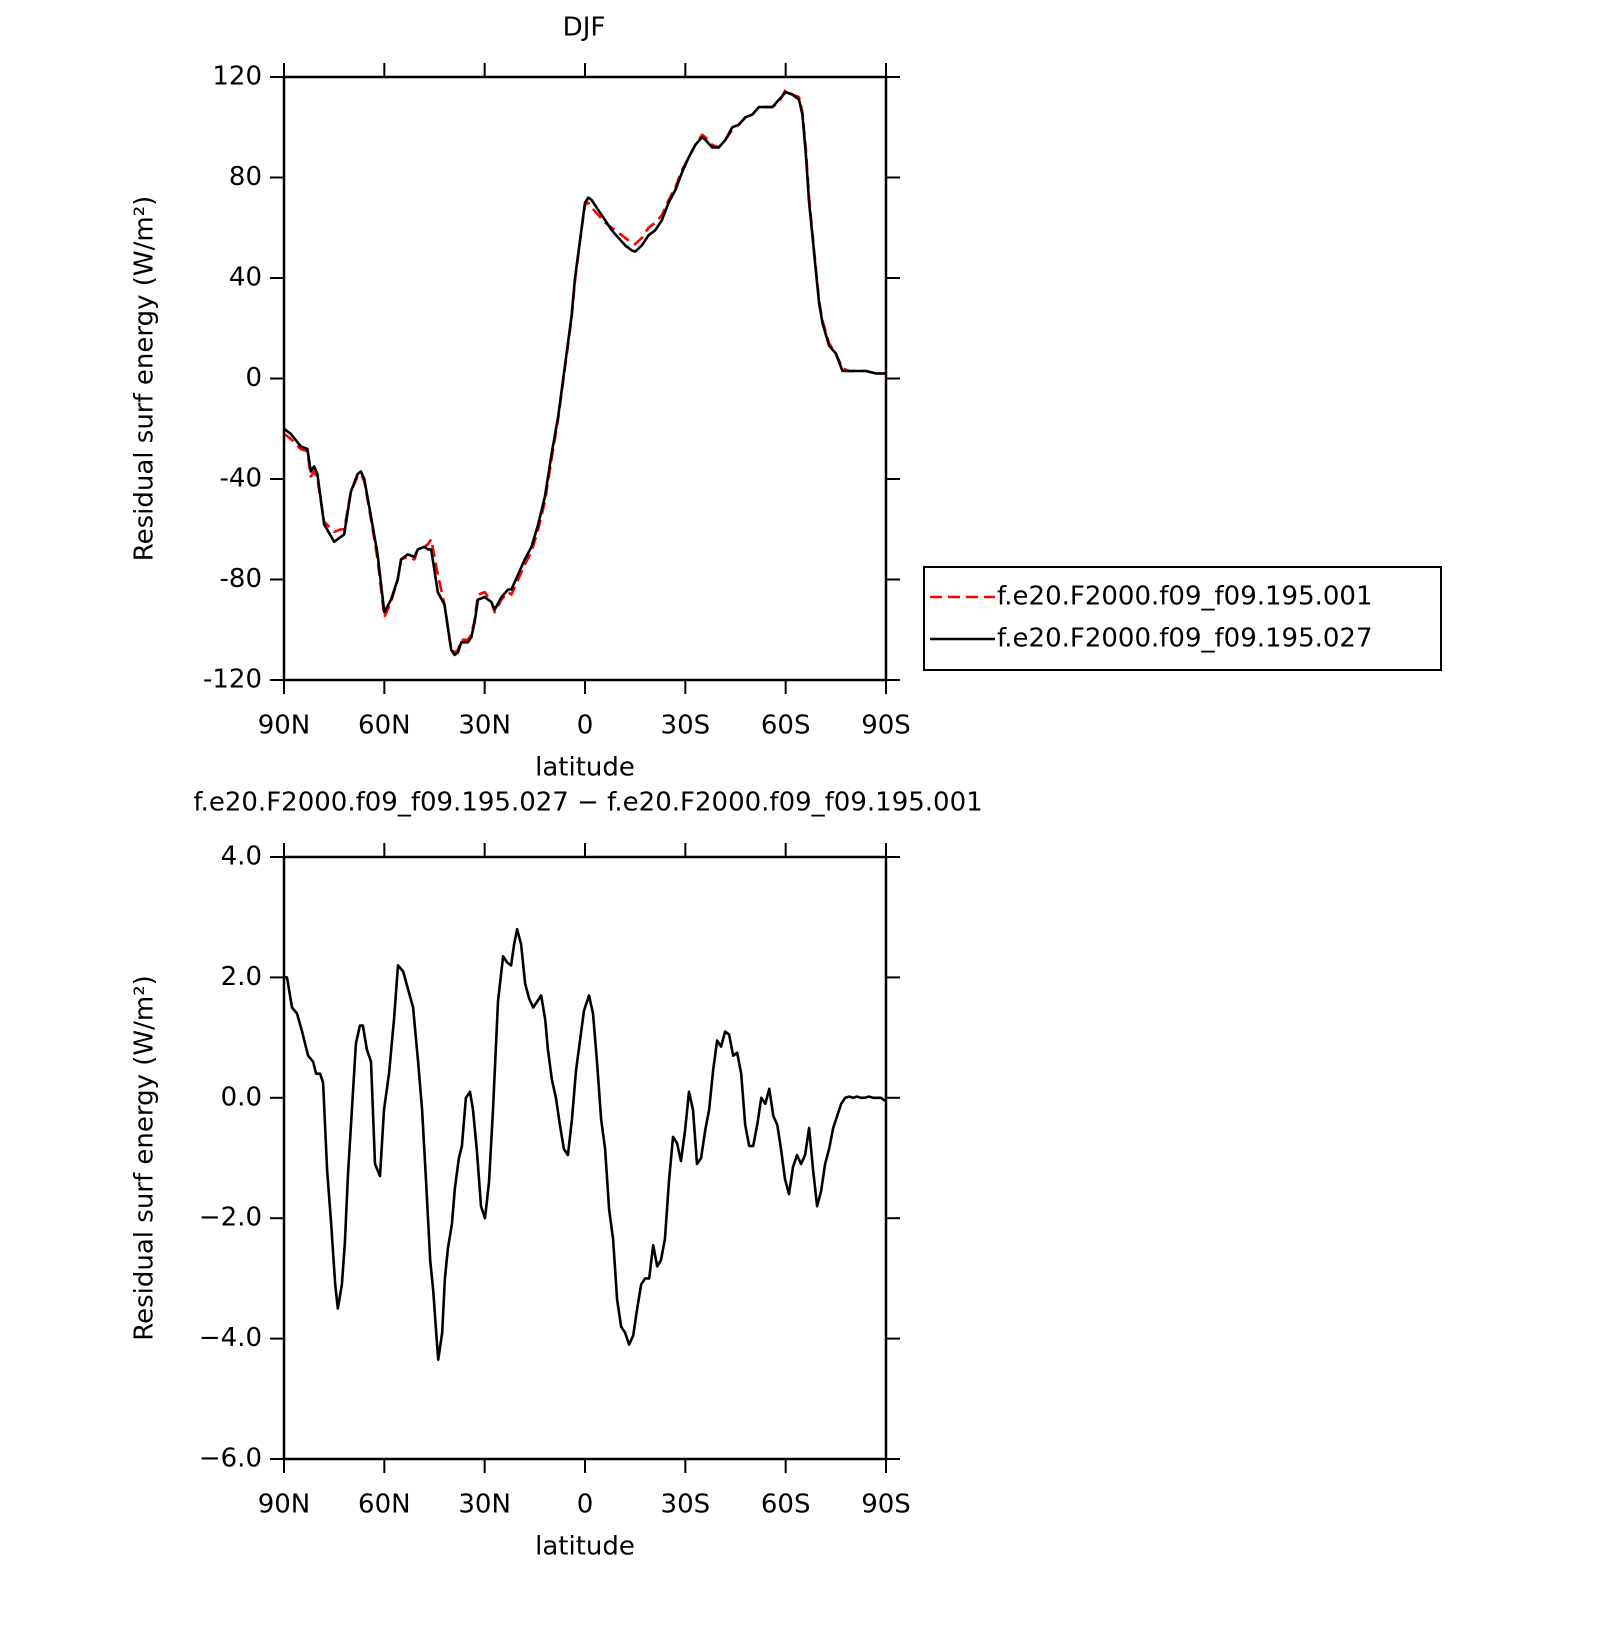 This screenshot has width=1610, height=1635. Describe the element at coordinates (245, 177) in the screenshot. I see `y-tick-label: 80` at that location.